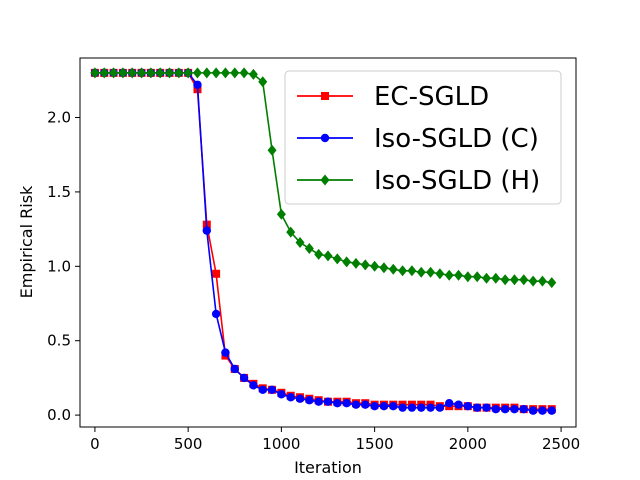  Describe the element at coordinates (328, 467) in the screenshot. I see `x-axis-label: Iteration` at that location.